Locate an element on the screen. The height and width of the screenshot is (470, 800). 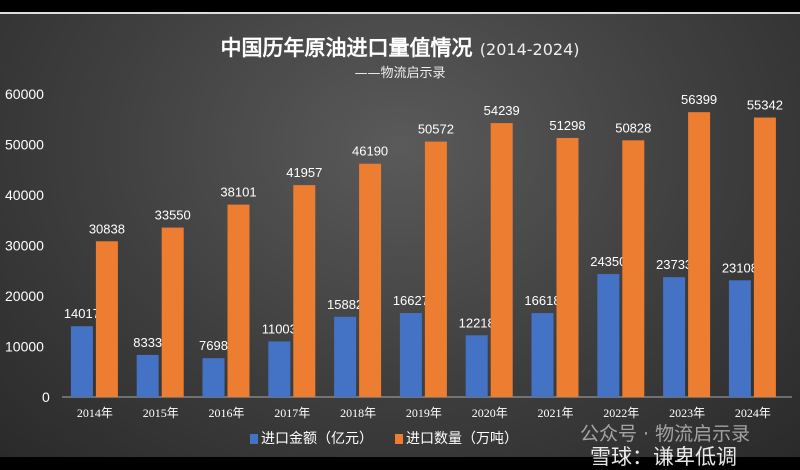
data-label: 23733 is located at coordinates (674, 264).